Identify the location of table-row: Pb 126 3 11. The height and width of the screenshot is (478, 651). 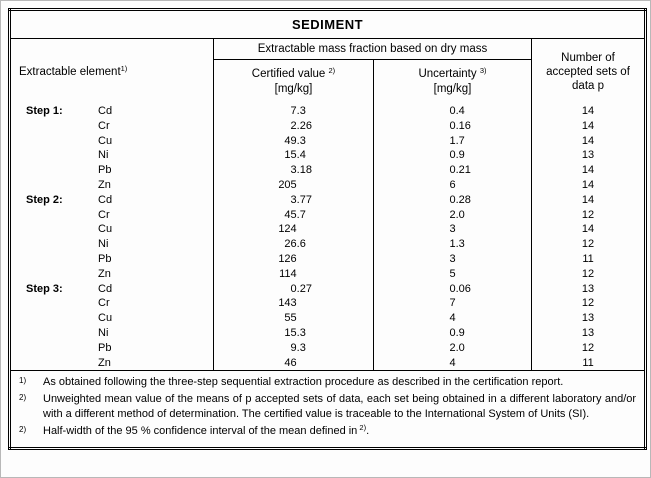
(327, 259).